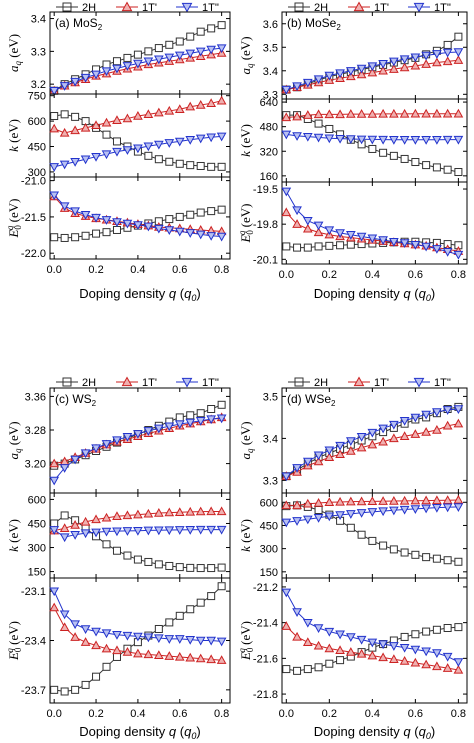 The image size is (474, 743). What do you see at coordinates (269, 177) in the screenshot?
I see `y-tick-label: 160` at bounding box center [269, 177].